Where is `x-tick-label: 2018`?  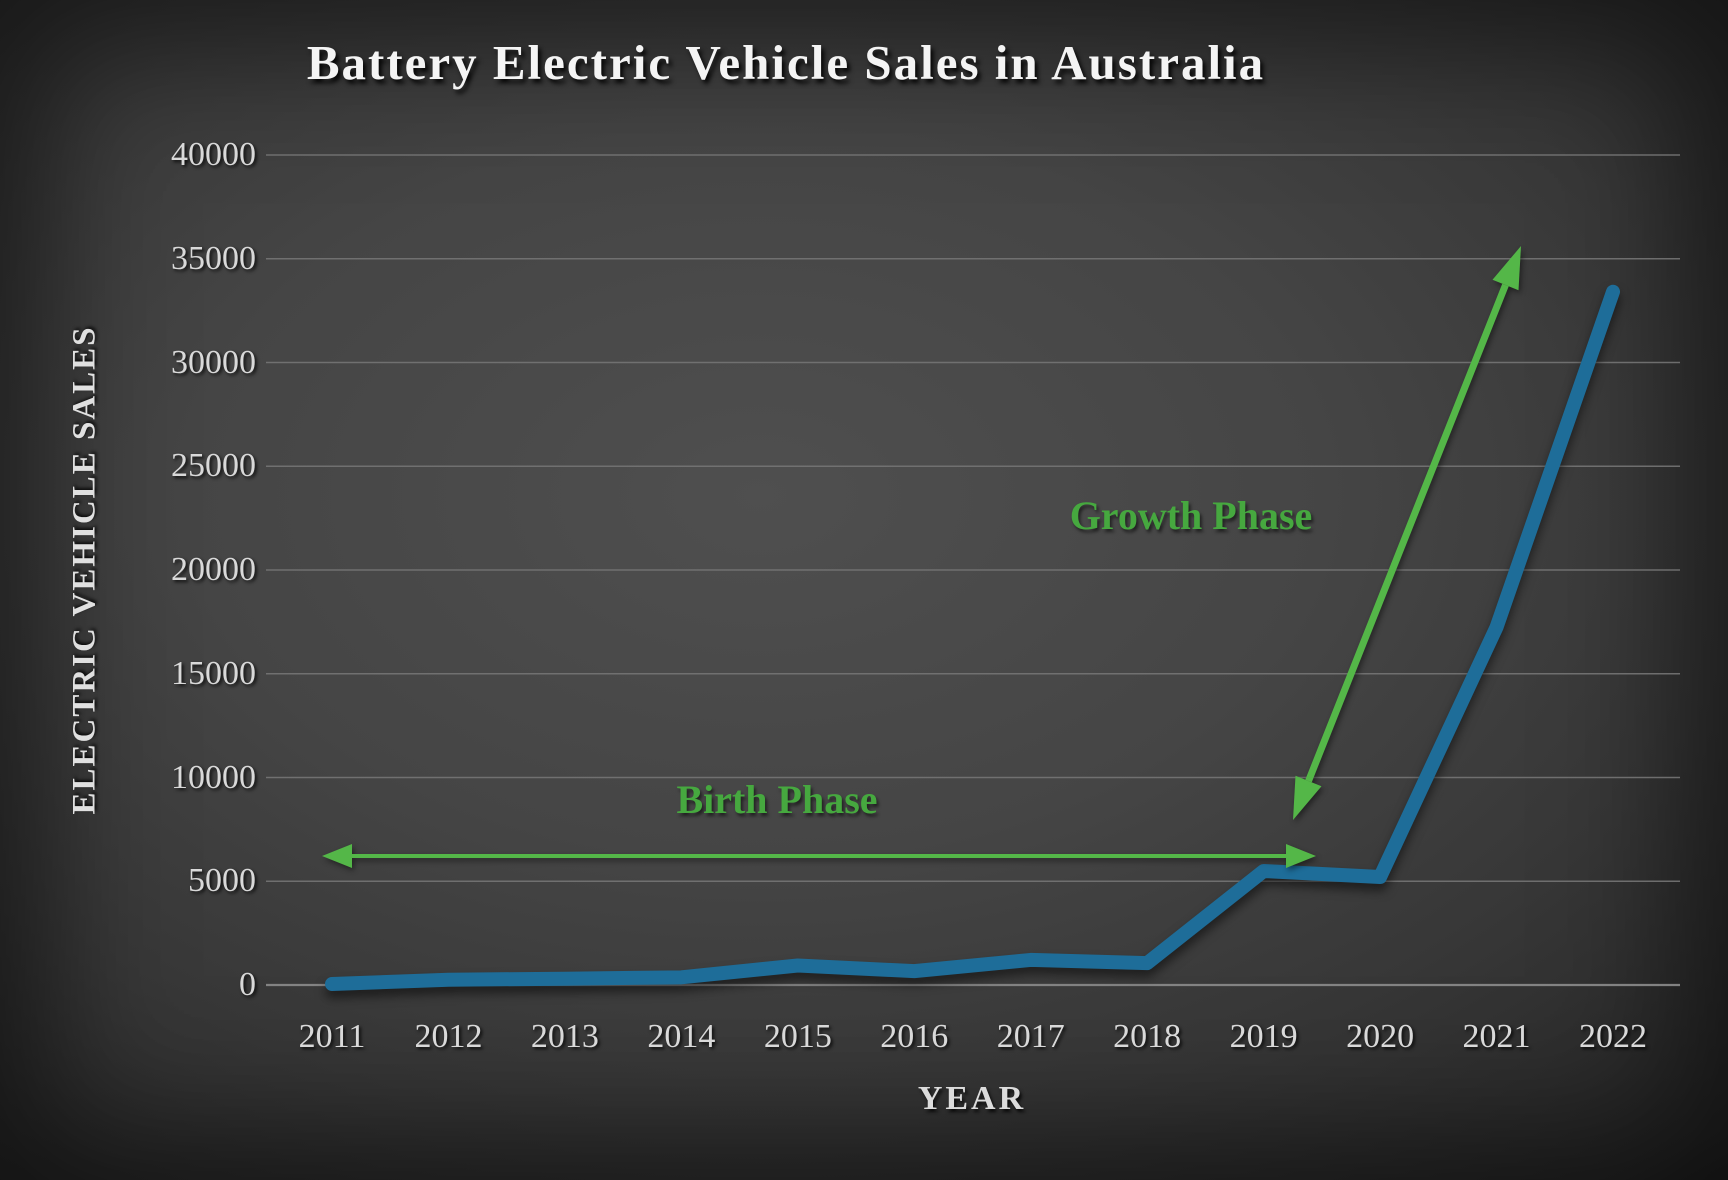
x-tick-label: 2018 is located at coordinates (1147, 1036).